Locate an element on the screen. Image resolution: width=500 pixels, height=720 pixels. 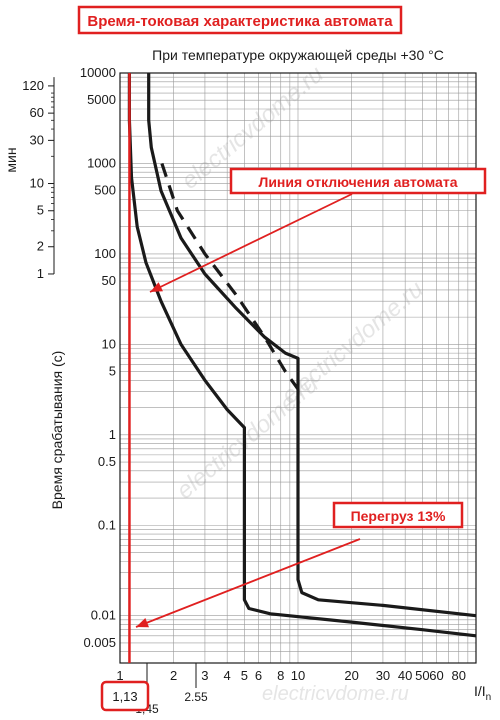
annotation-box-trip-line is located at coordinates (358, 181).